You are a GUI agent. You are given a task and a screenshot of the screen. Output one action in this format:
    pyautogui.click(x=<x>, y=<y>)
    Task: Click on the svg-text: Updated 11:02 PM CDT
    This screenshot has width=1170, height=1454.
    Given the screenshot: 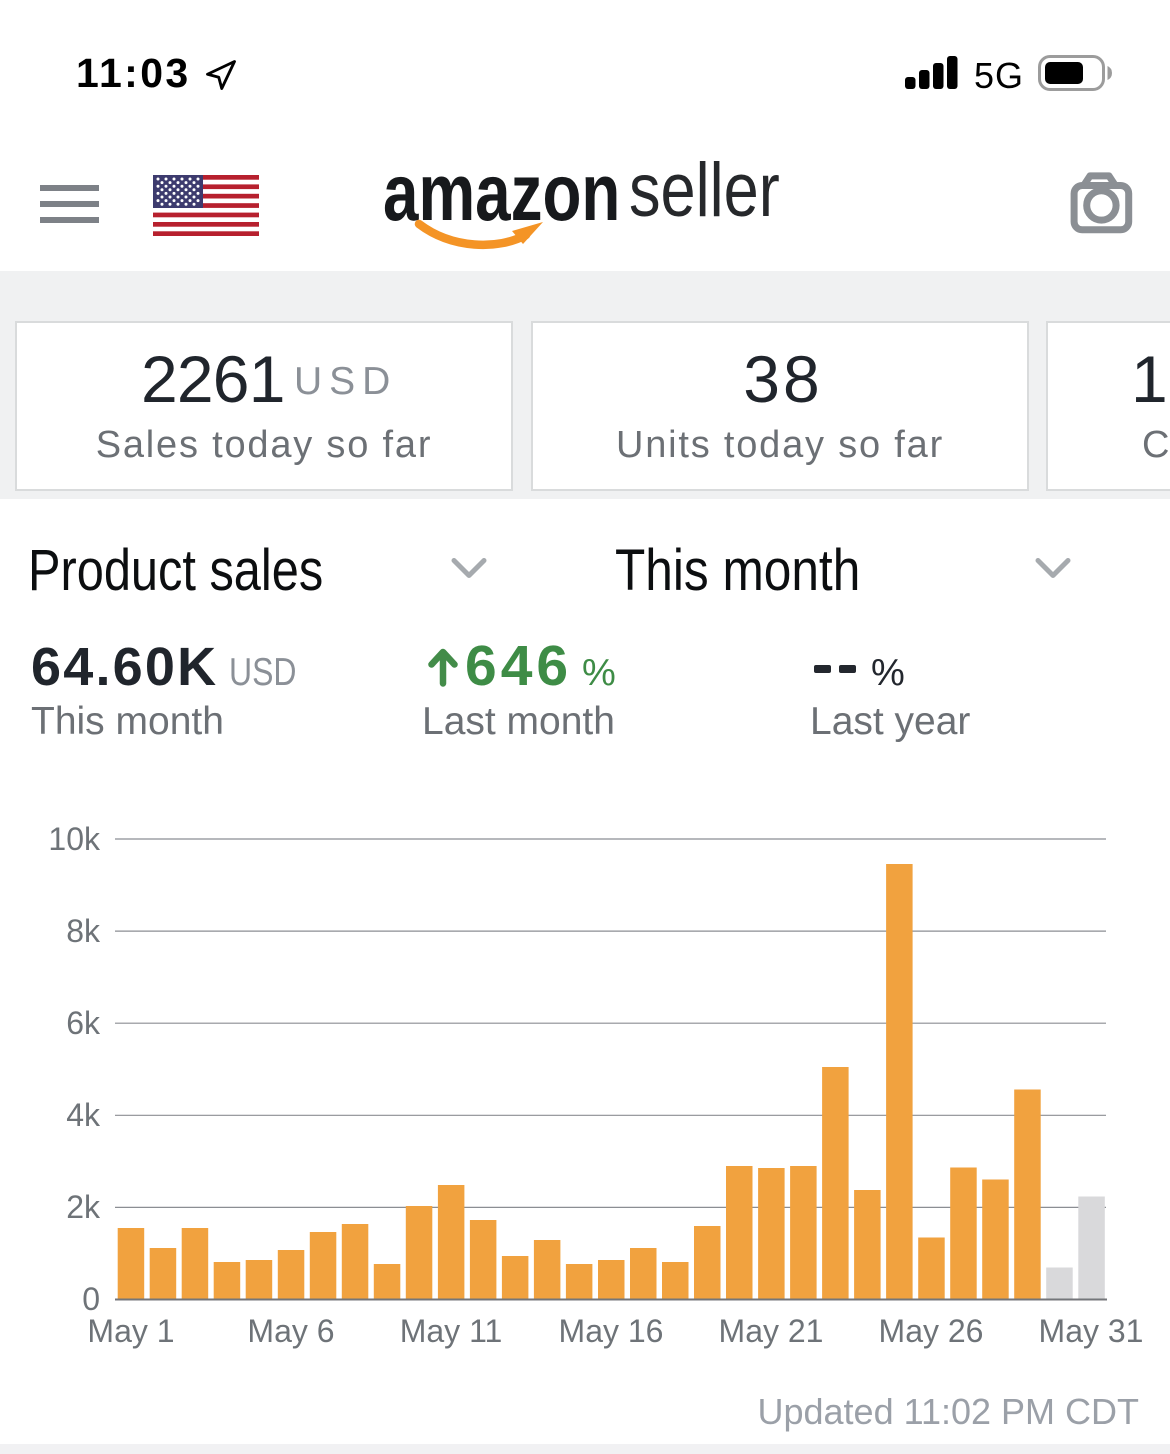 What is the action you would take?
    pyautogui.click(x=948, y=1411)
    